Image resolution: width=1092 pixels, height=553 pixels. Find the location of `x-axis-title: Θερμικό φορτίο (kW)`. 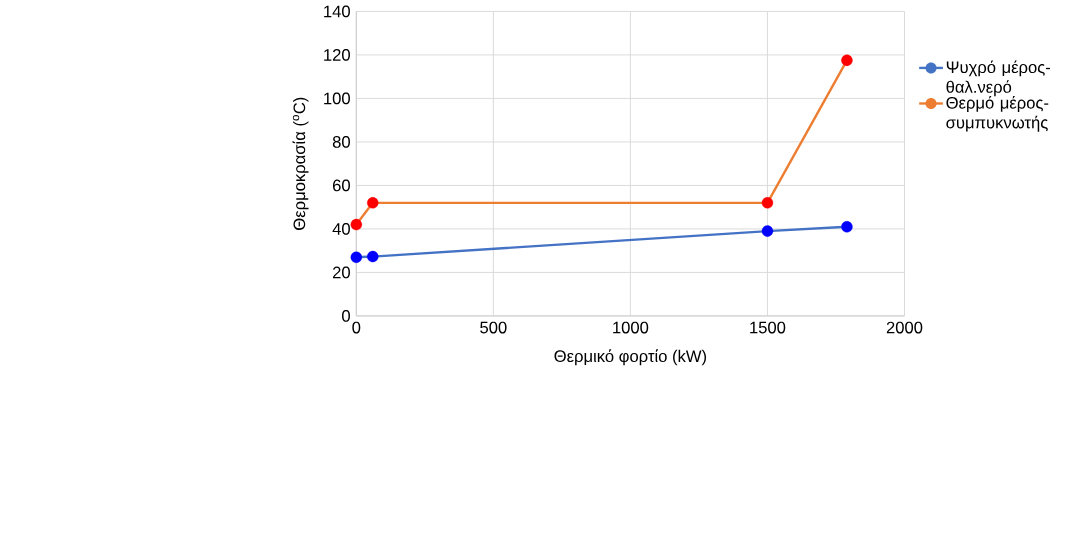

x-axis-title: Θερμικό φορτίο (kW) is located at coordinates (630, 357).